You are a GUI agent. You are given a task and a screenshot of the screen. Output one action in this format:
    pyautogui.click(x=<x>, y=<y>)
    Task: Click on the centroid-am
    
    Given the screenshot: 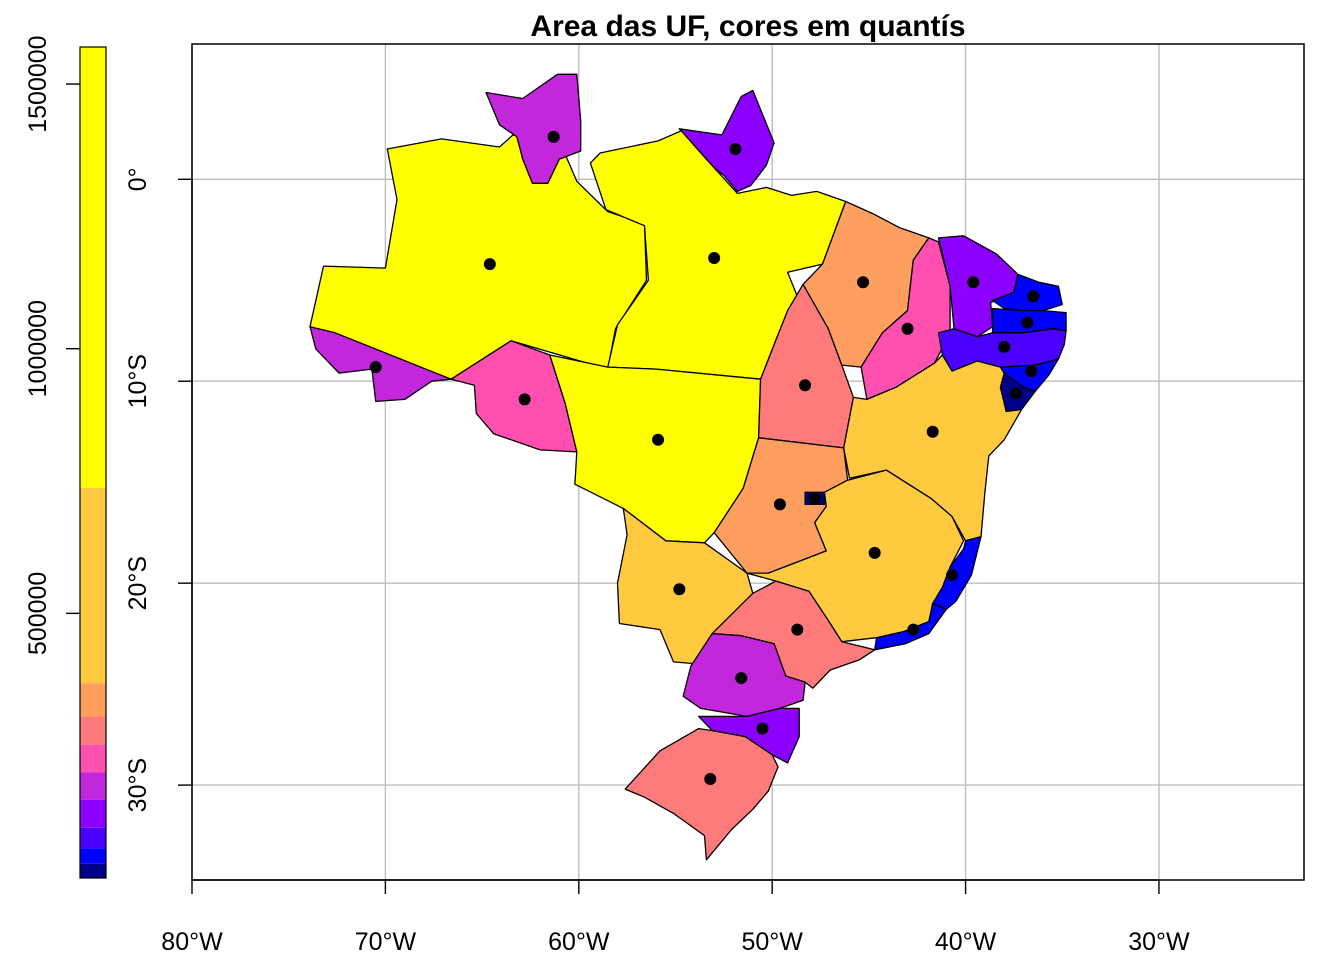 What is the action you would take?
    pyautogui.click(x=489, y=264)
    